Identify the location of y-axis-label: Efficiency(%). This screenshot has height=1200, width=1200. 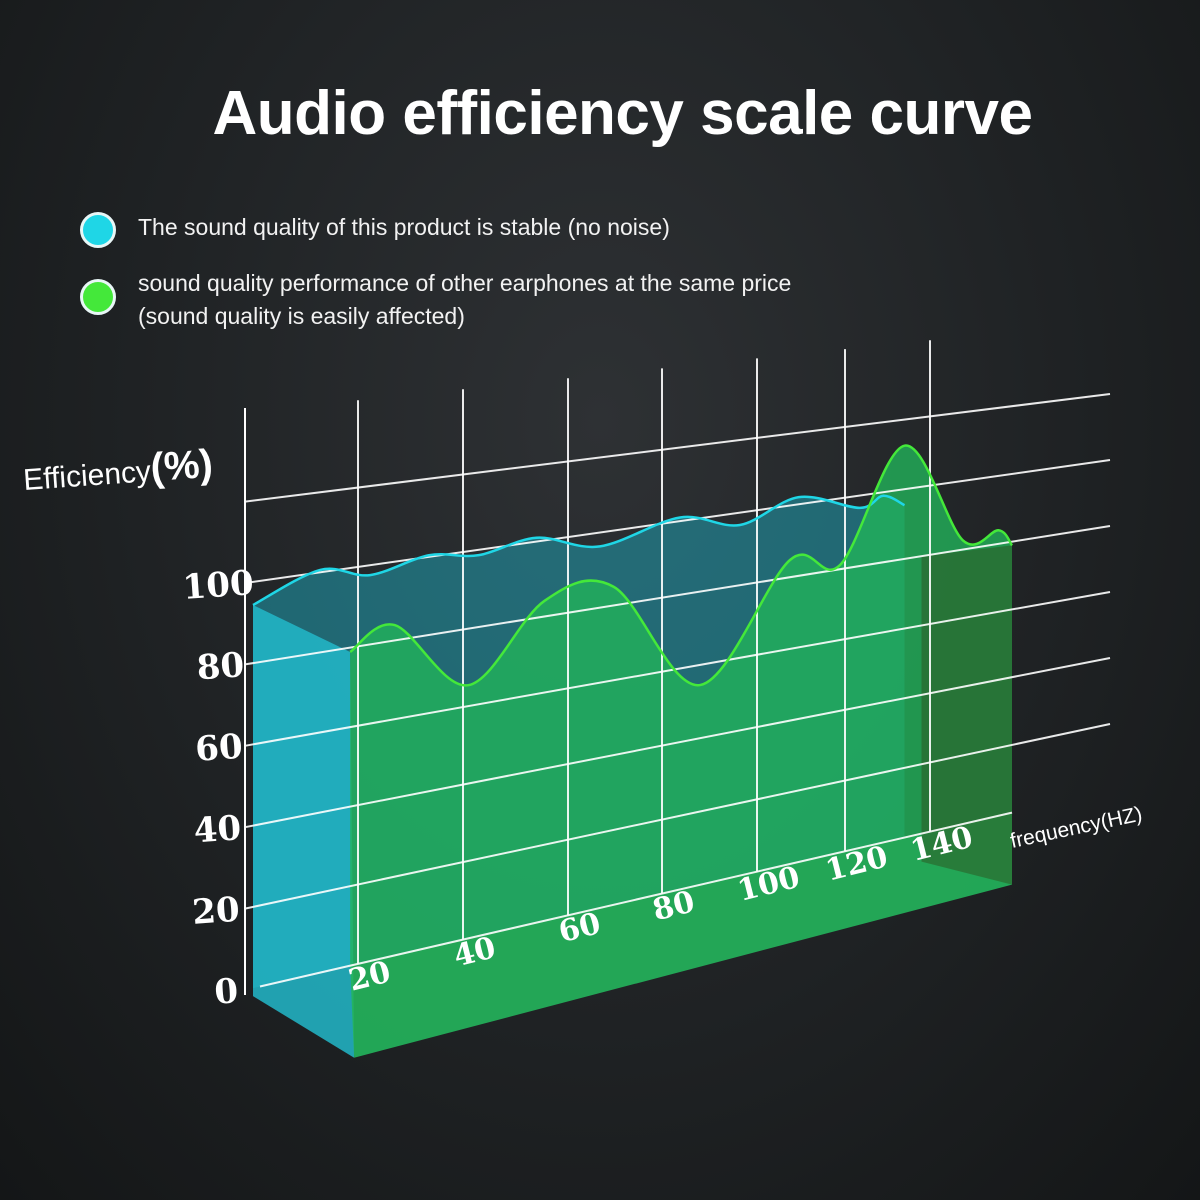
(118, 470).